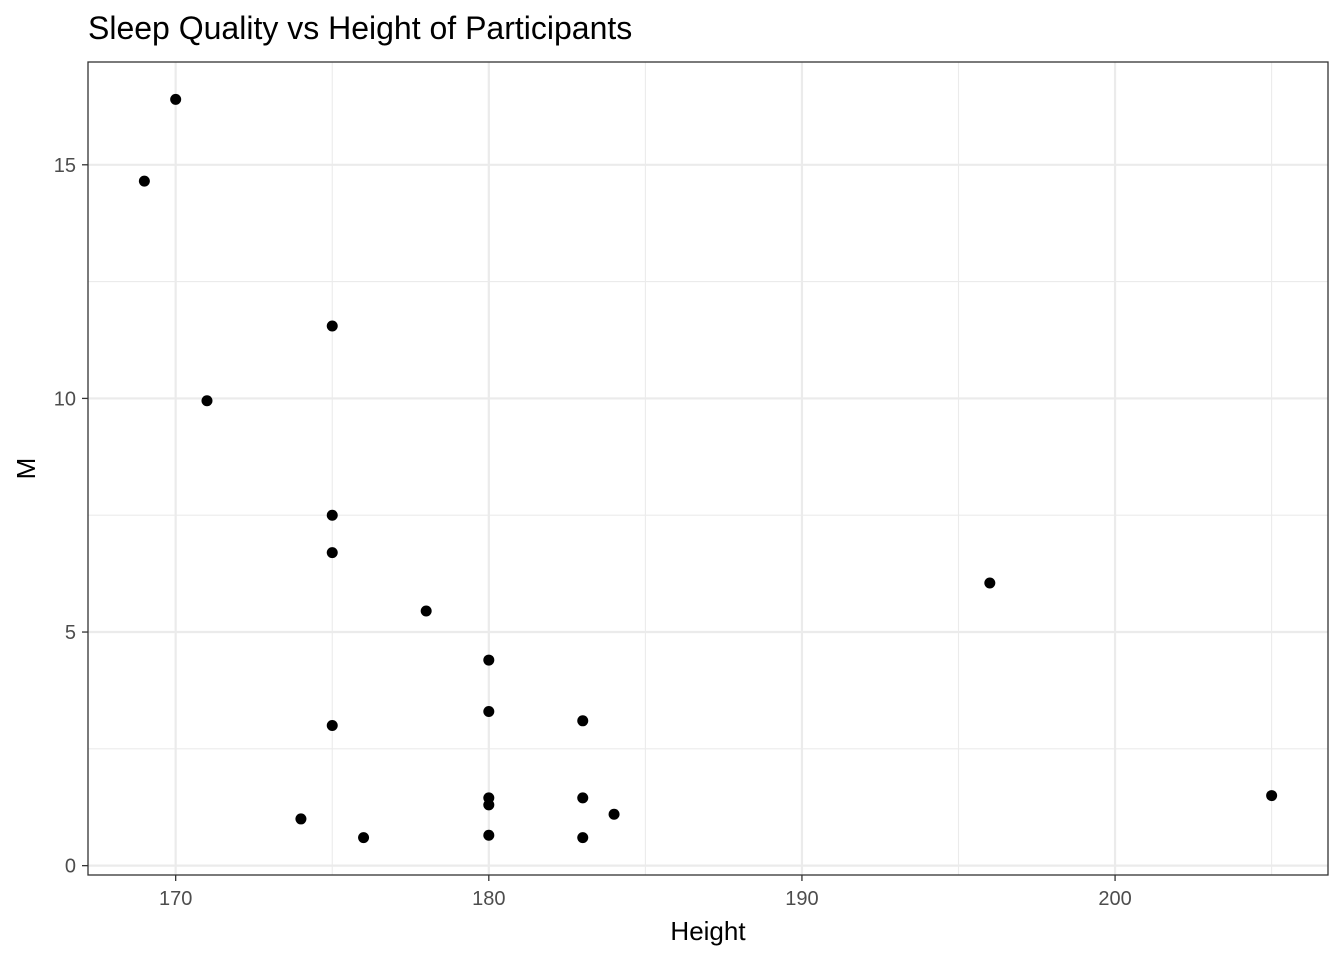 This screenshot has width=1344, height=960. What do you see at coordinates (488, 899) in the screenshot?
I see `x-tick-label: 180` at bounding box center [488, 899].